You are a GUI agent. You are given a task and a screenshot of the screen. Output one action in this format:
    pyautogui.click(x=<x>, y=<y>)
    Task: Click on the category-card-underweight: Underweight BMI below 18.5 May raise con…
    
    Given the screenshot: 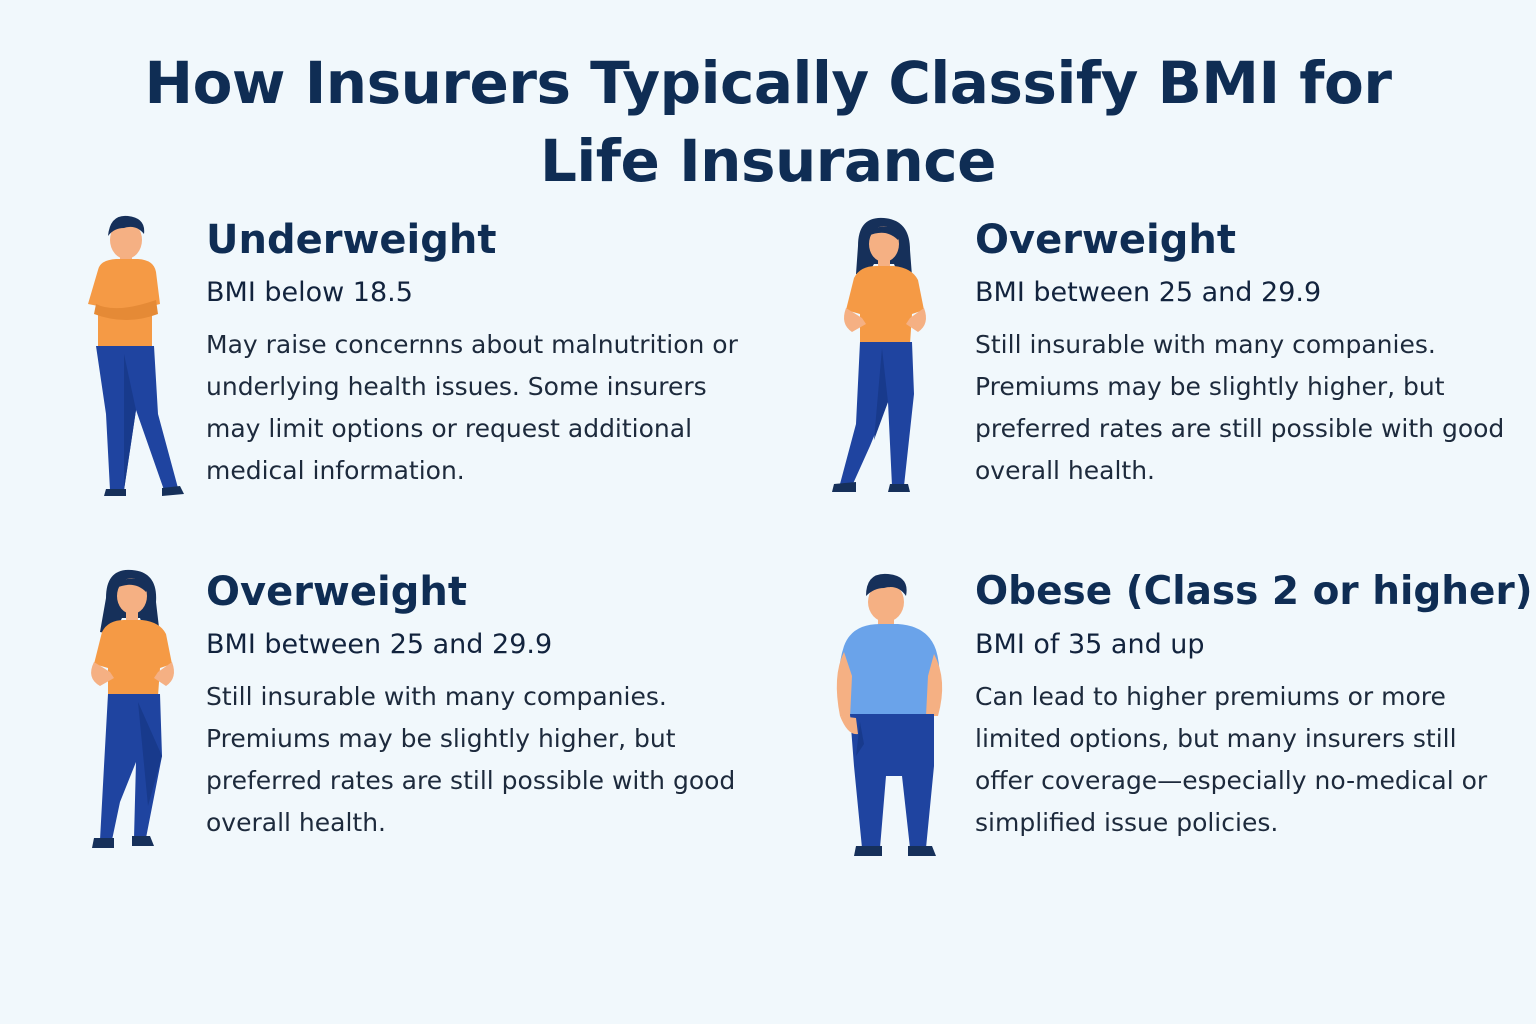 What is the action you would take?
    pyautogui.click(x=436, y=374)
    